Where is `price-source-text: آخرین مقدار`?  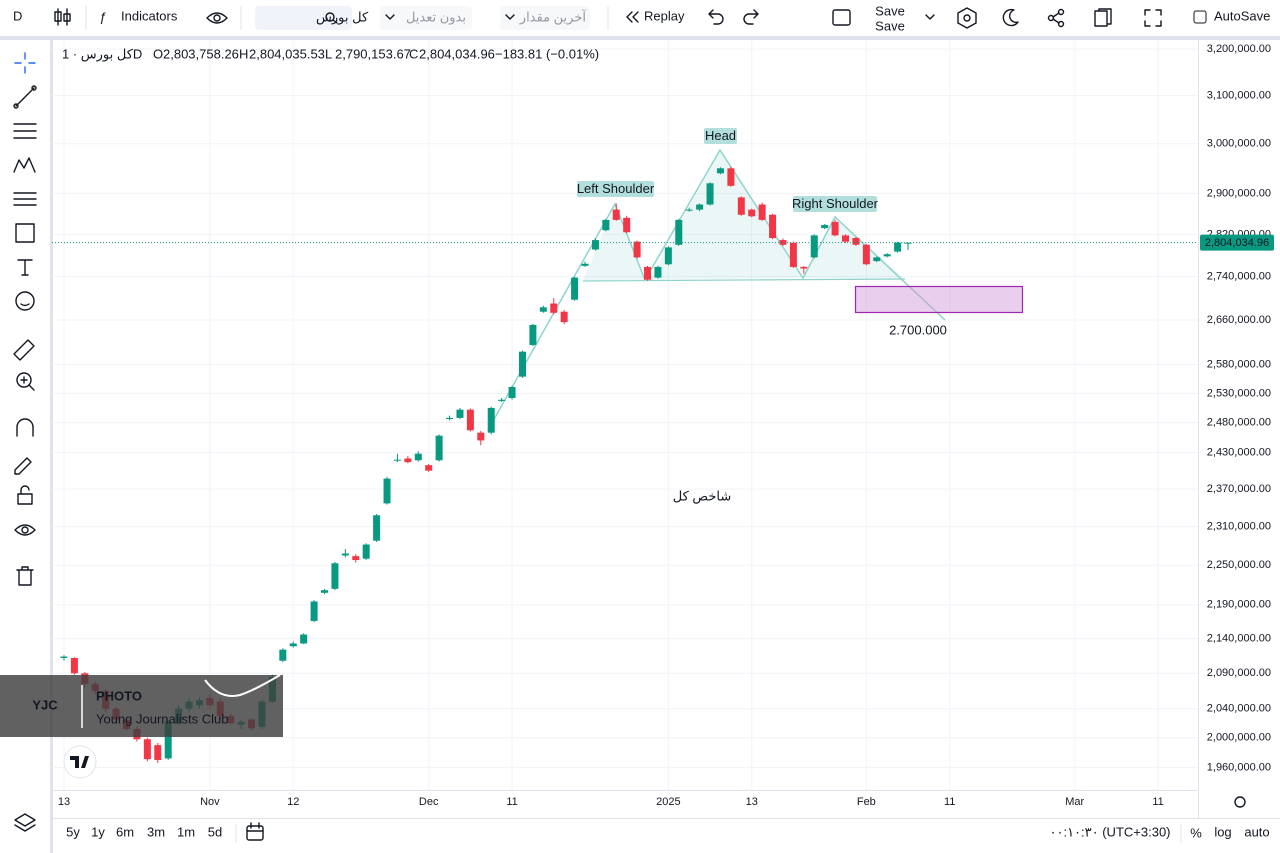 price-source-text: آخرین مقدار is located at coordinates (553, 16).